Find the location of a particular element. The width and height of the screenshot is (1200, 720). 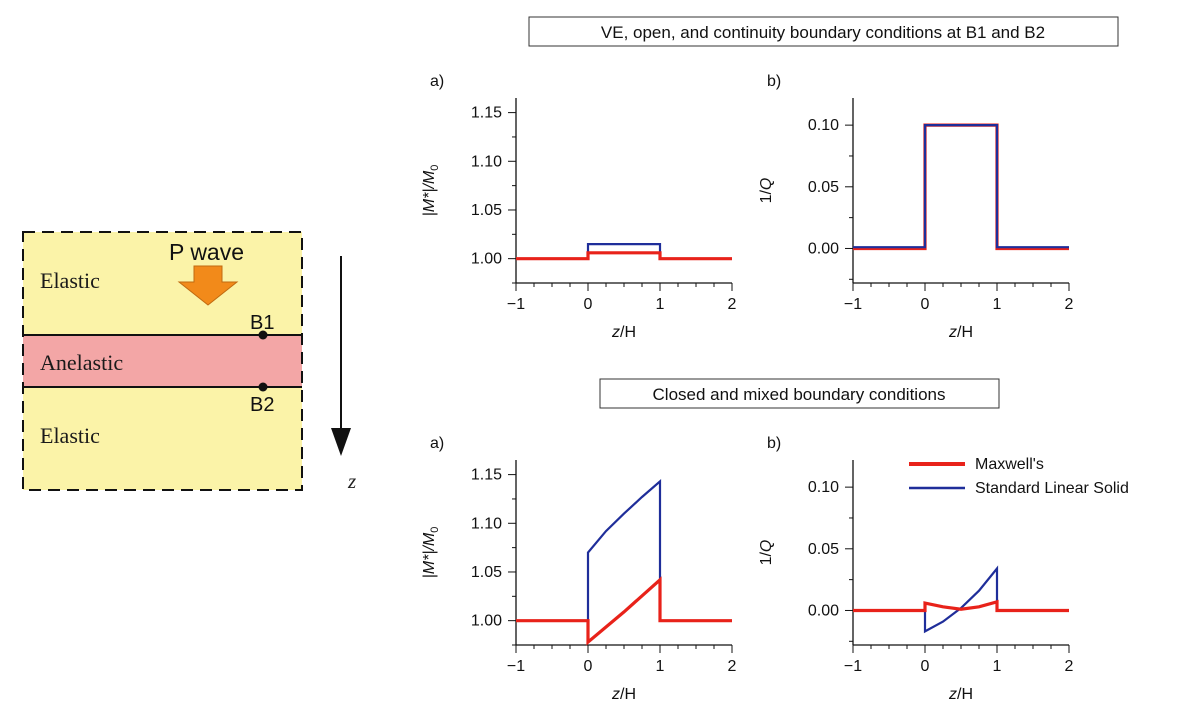

elastic-layer-top is located at coordinates (162, 283).